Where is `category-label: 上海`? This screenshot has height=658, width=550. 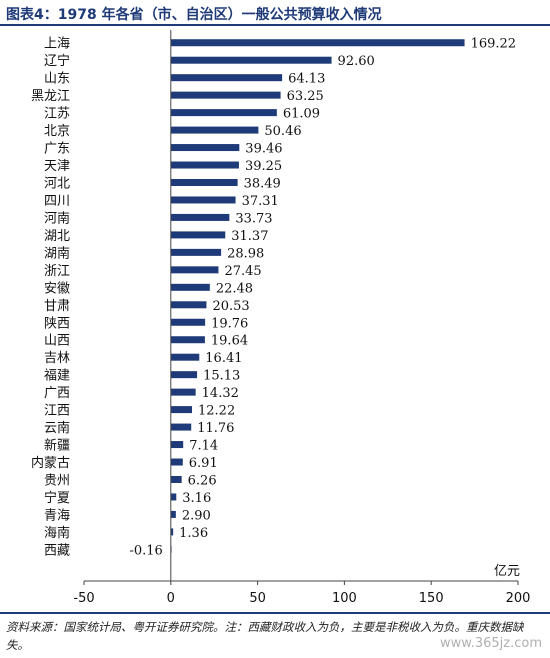
category-label: 上海 is located at coordinates (57, 44).